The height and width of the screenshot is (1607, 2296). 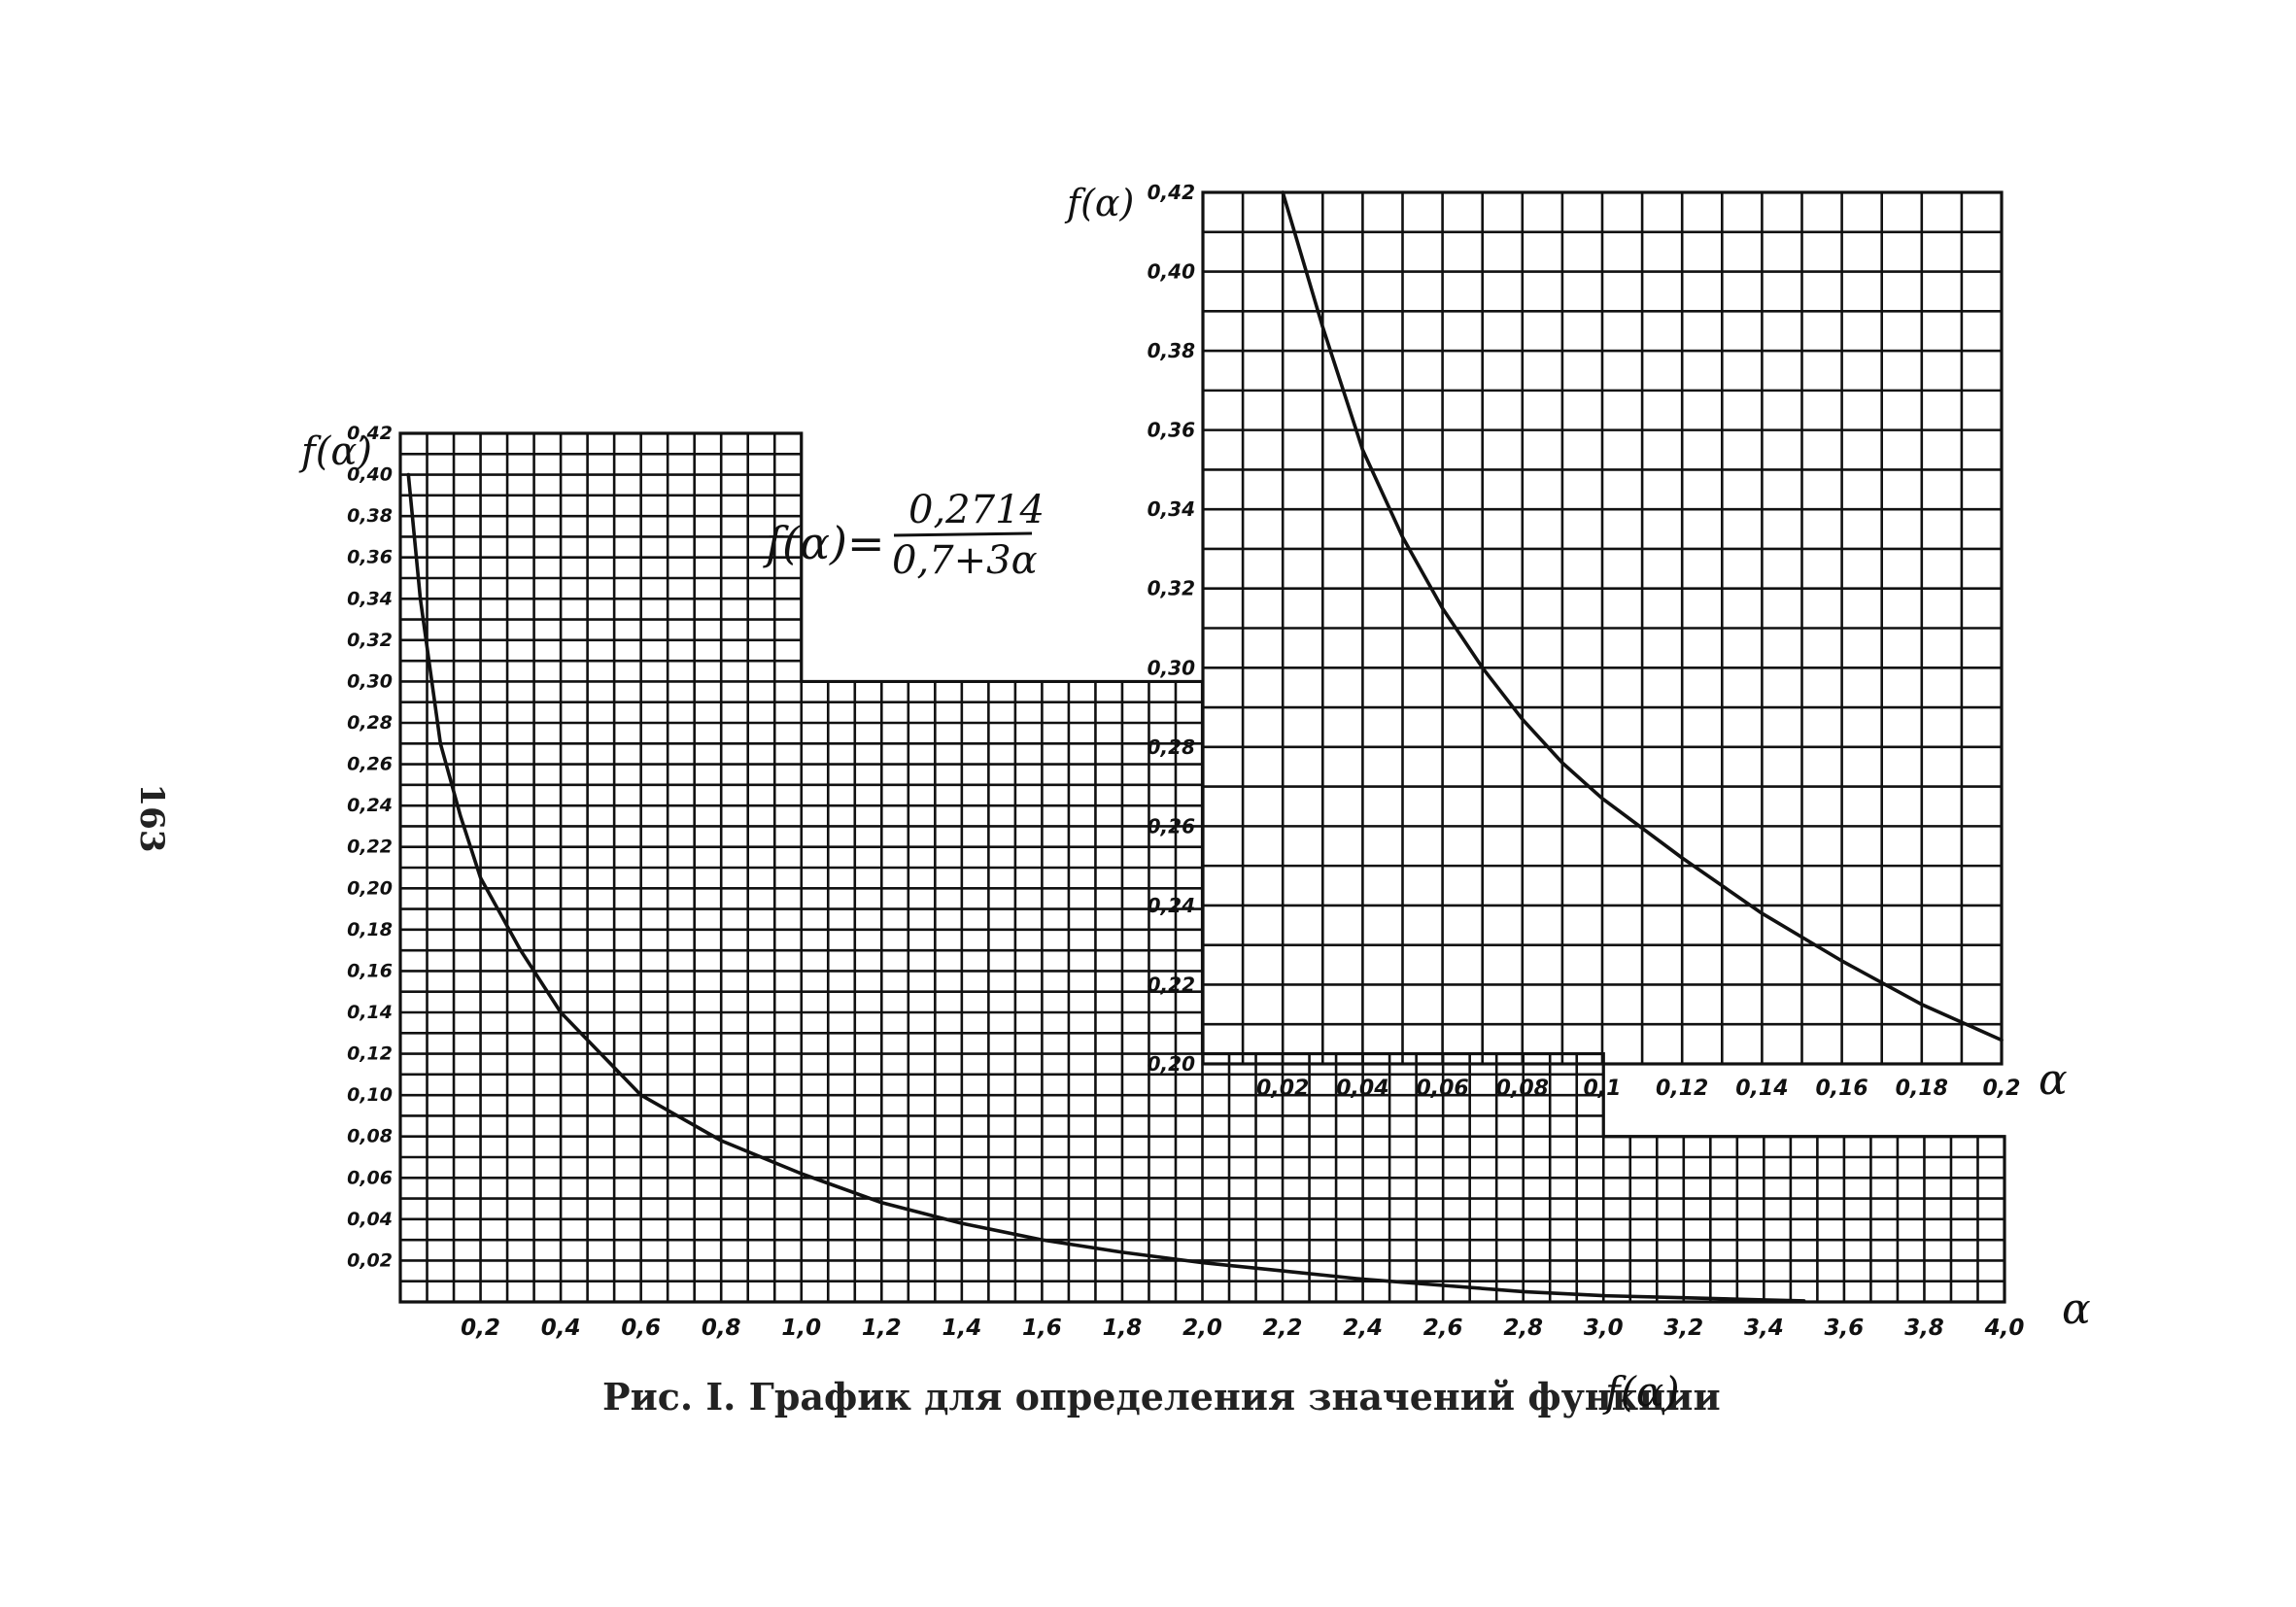 I want to click on inset-y-tick-label: 0,42, so click(x=1171, y=192).